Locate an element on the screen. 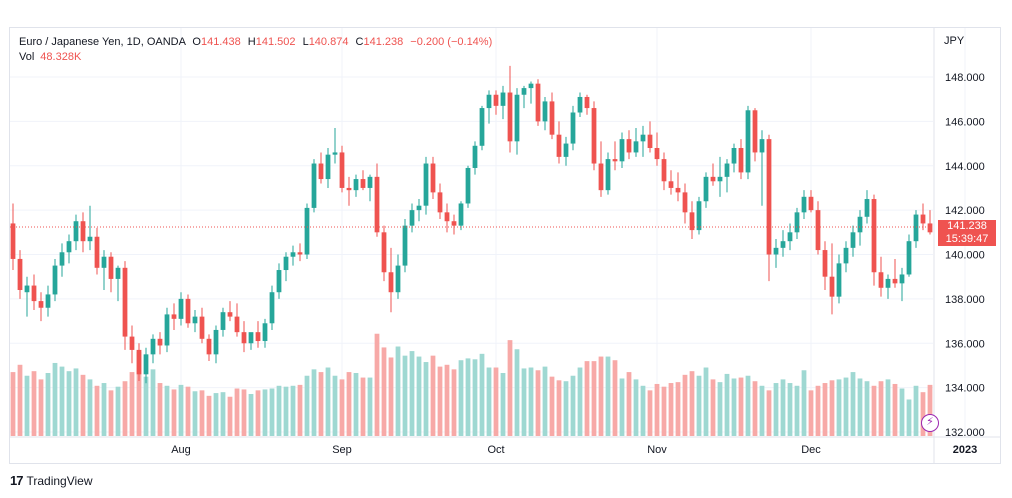  legend-close-label: C is located at coordinates (359, 42).